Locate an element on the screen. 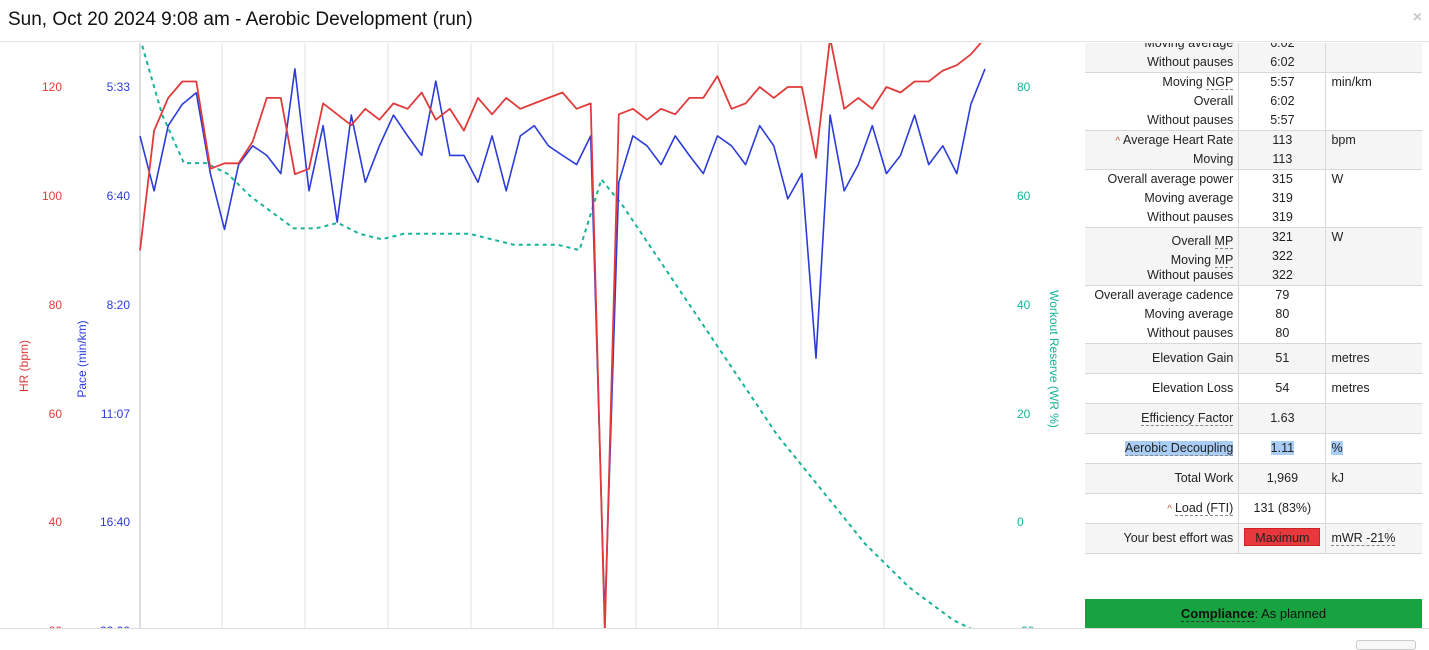  stat-label: Moving is located at coordinates (1161, 159).